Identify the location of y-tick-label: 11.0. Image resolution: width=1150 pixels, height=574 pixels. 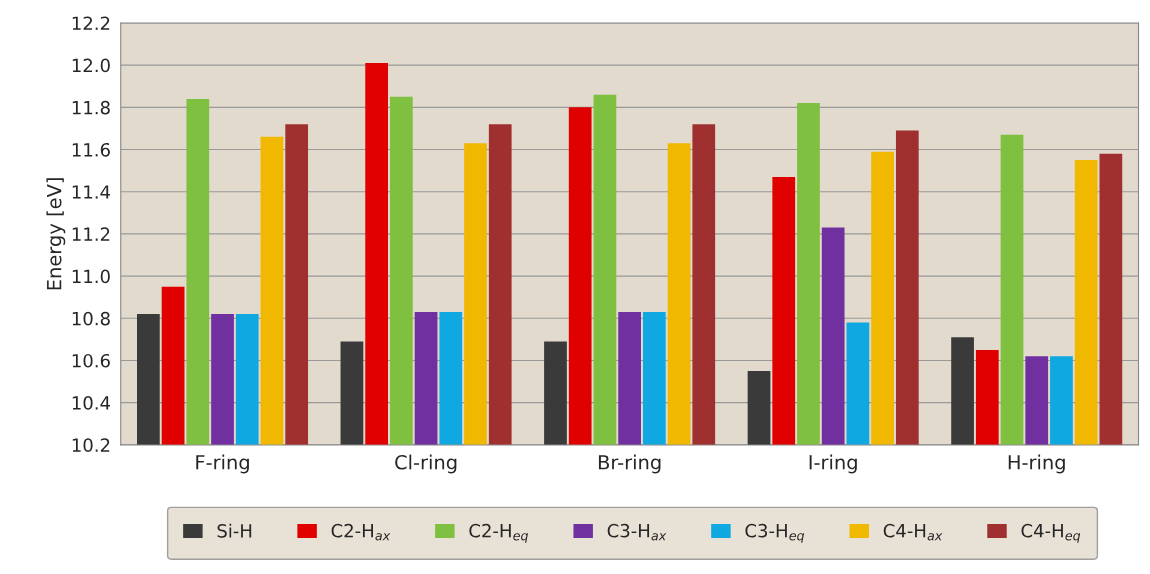
(91, 276).